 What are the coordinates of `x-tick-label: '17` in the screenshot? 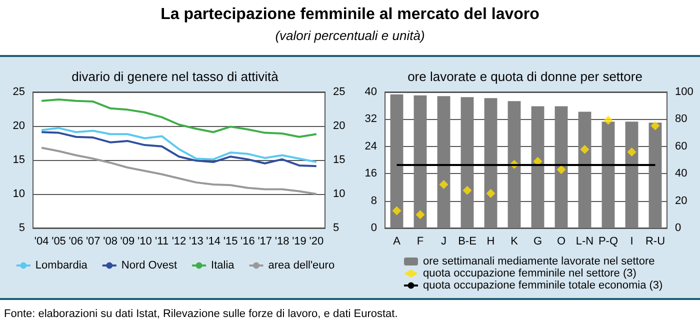 It's located at (265, 242).